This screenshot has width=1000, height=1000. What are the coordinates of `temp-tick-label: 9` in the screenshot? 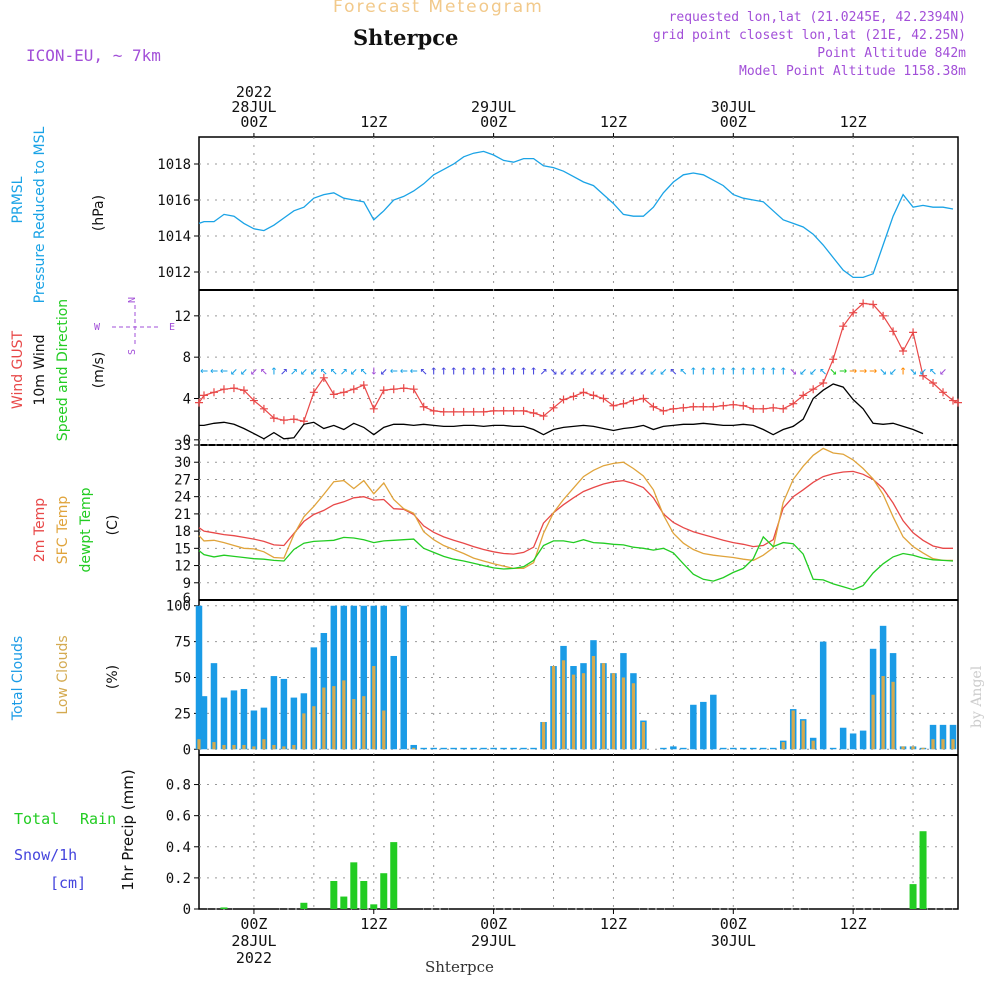 It's located at (187, 584).